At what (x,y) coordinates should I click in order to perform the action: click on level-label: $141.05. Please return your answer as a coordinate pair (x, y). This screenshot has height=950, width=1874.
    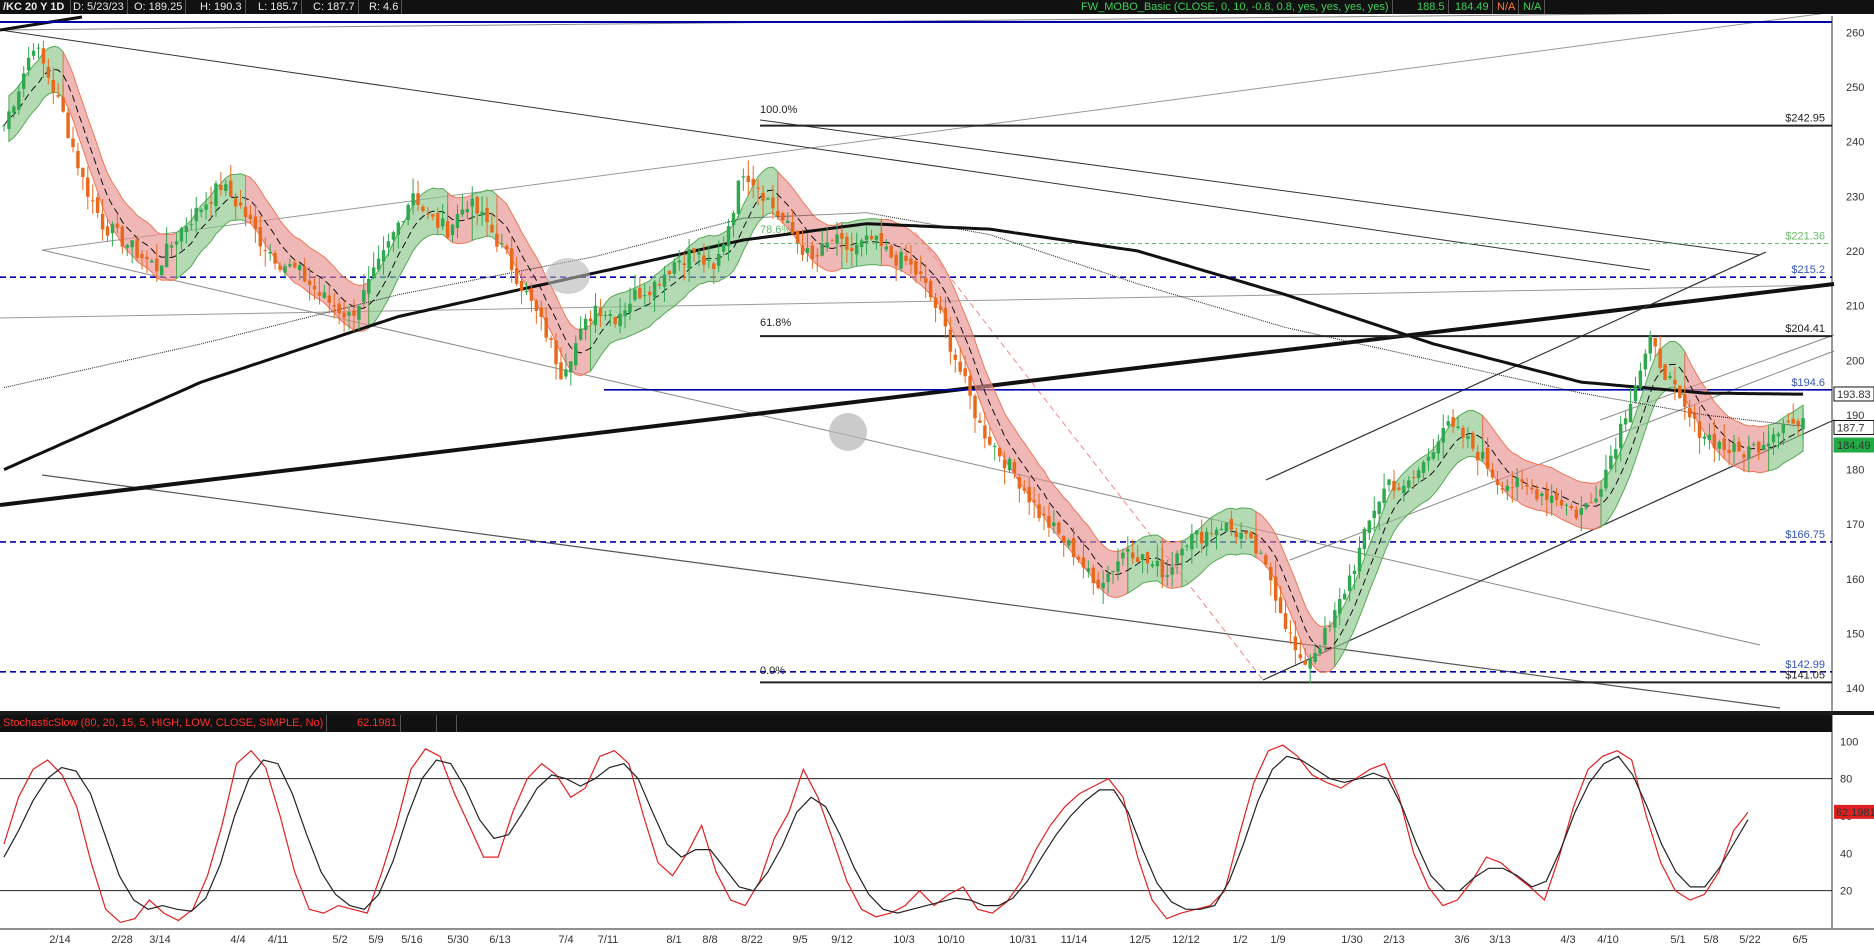
    Looking at the image, I should click on (1805, 675).